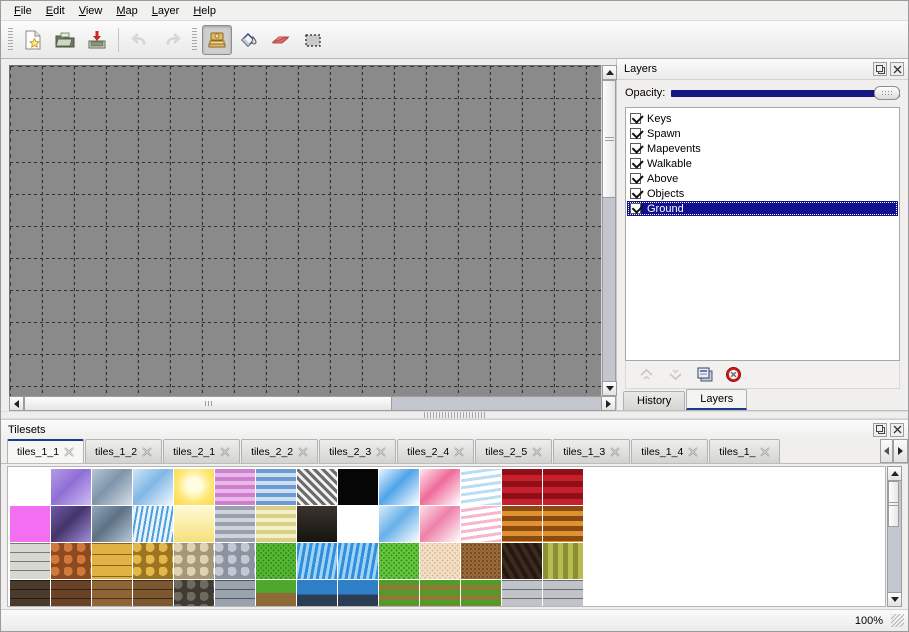 The image size is (909, 632). I want to click on scroll-left-button, so click(16, 403).